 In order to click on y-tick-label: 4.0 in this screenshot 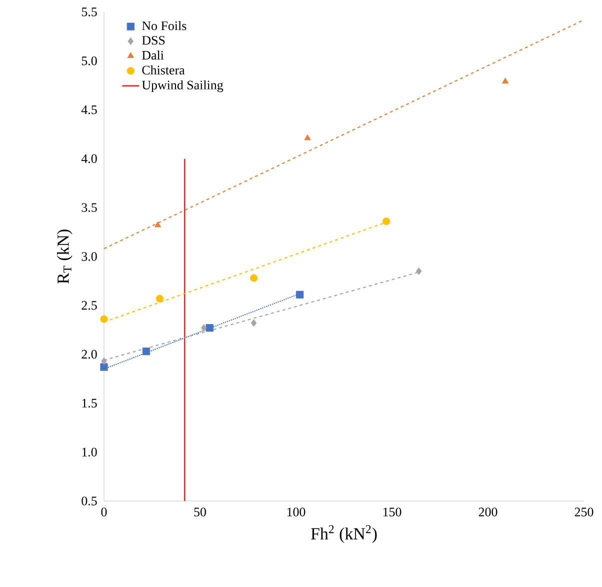, I will do `click(89, 159)`.